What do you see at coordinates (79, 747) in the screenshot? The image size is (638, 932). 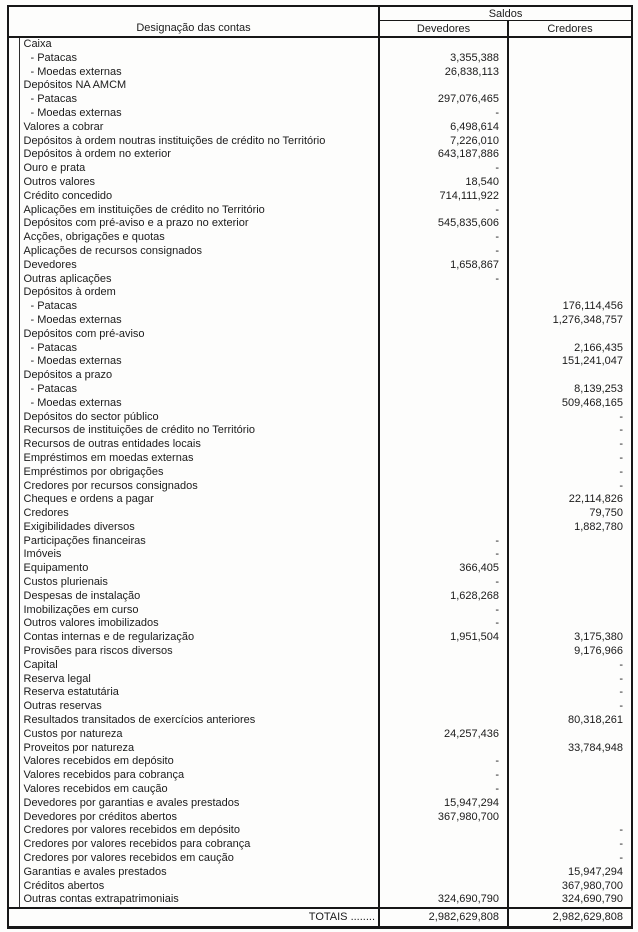 I see `account-label: Proveitos por natureza` at bounding box center [79, 747].